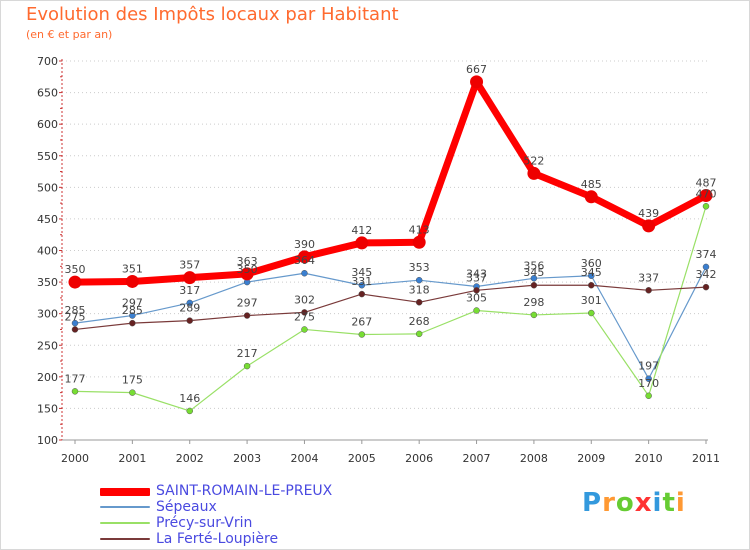  What do you see at coordinates (244, 491) in the screenshot?
I see `legend-label: SAINT-ROMAIN-LE-PREUX` at bounding box center [244, 491].